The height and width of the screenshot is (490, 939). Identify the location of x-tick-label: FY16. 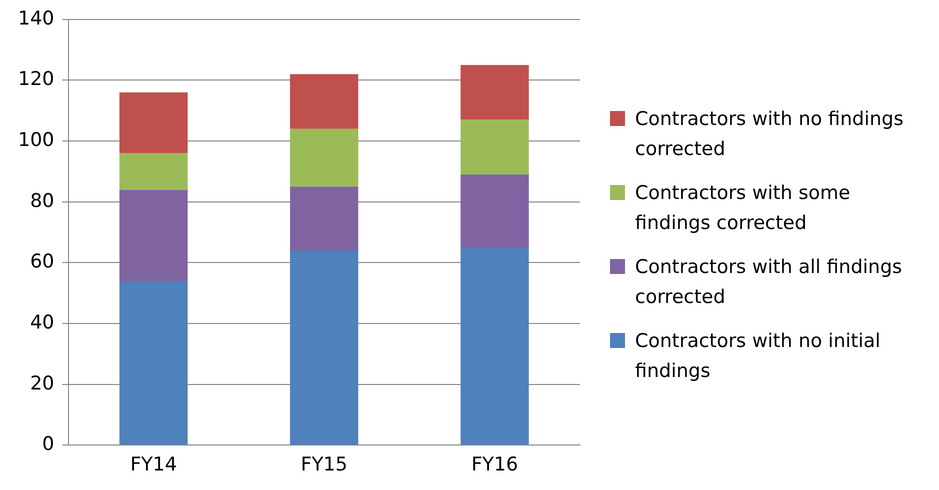
(494, 465).